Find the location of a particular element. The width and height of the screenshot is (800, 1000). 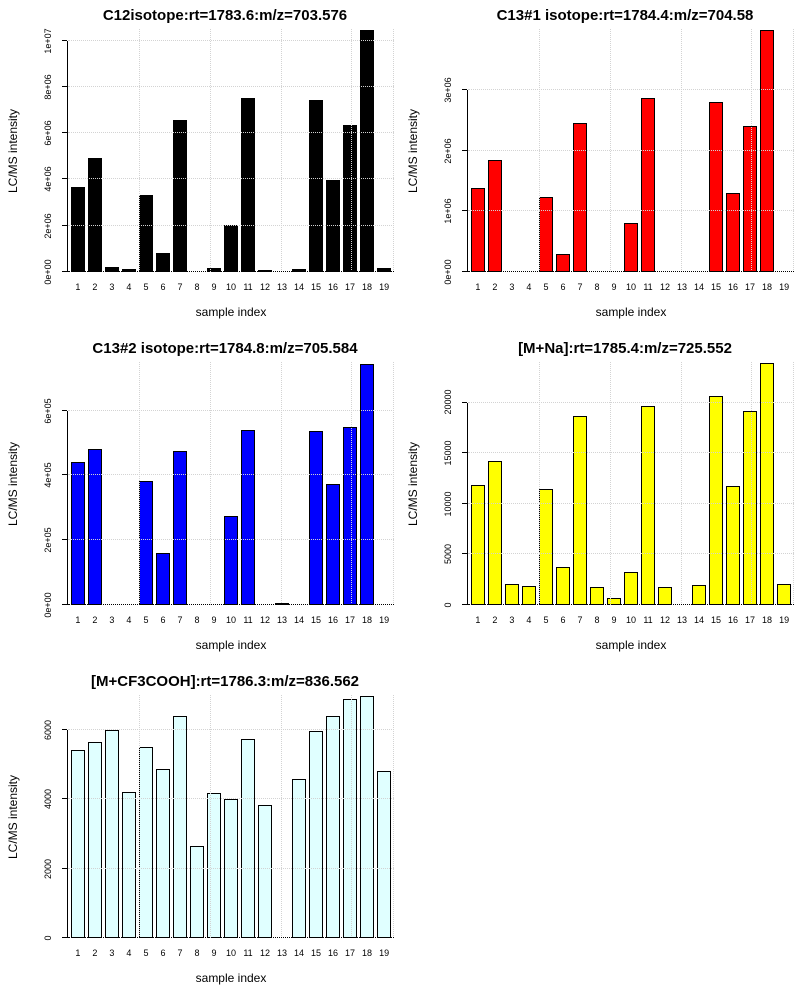

y-axis-line is located at coordinates (67, 833).